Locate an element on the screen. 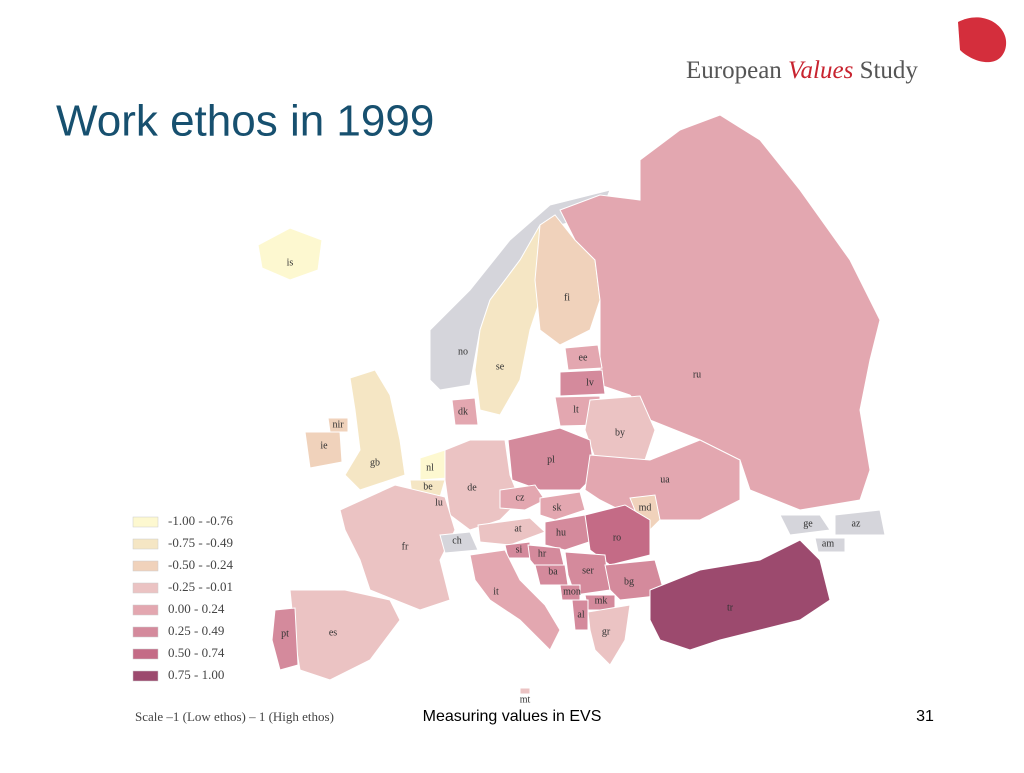  legend-label: -0.25 - -0.01 is located at coordinates (200, 586).